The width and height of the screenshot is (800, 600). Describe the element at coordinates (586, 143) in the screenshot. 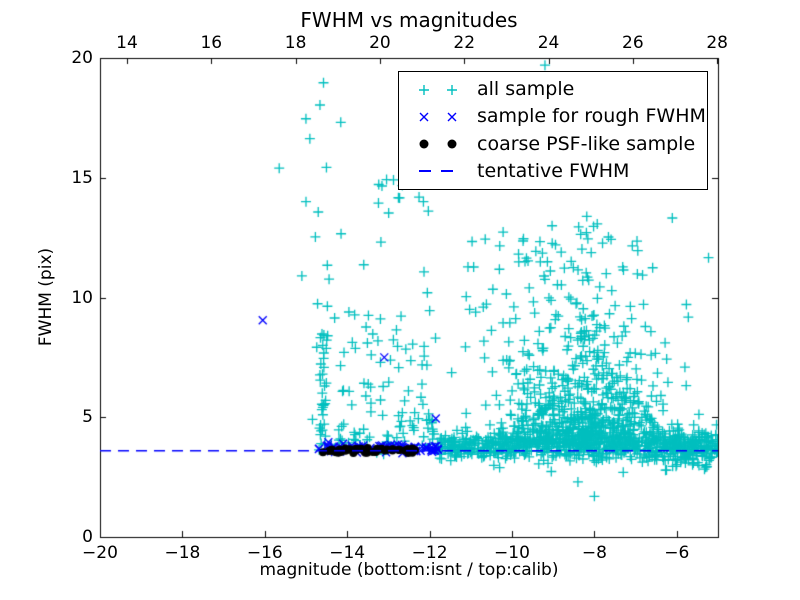

I see `legend-label: coarse PSF-like sample` at that location.